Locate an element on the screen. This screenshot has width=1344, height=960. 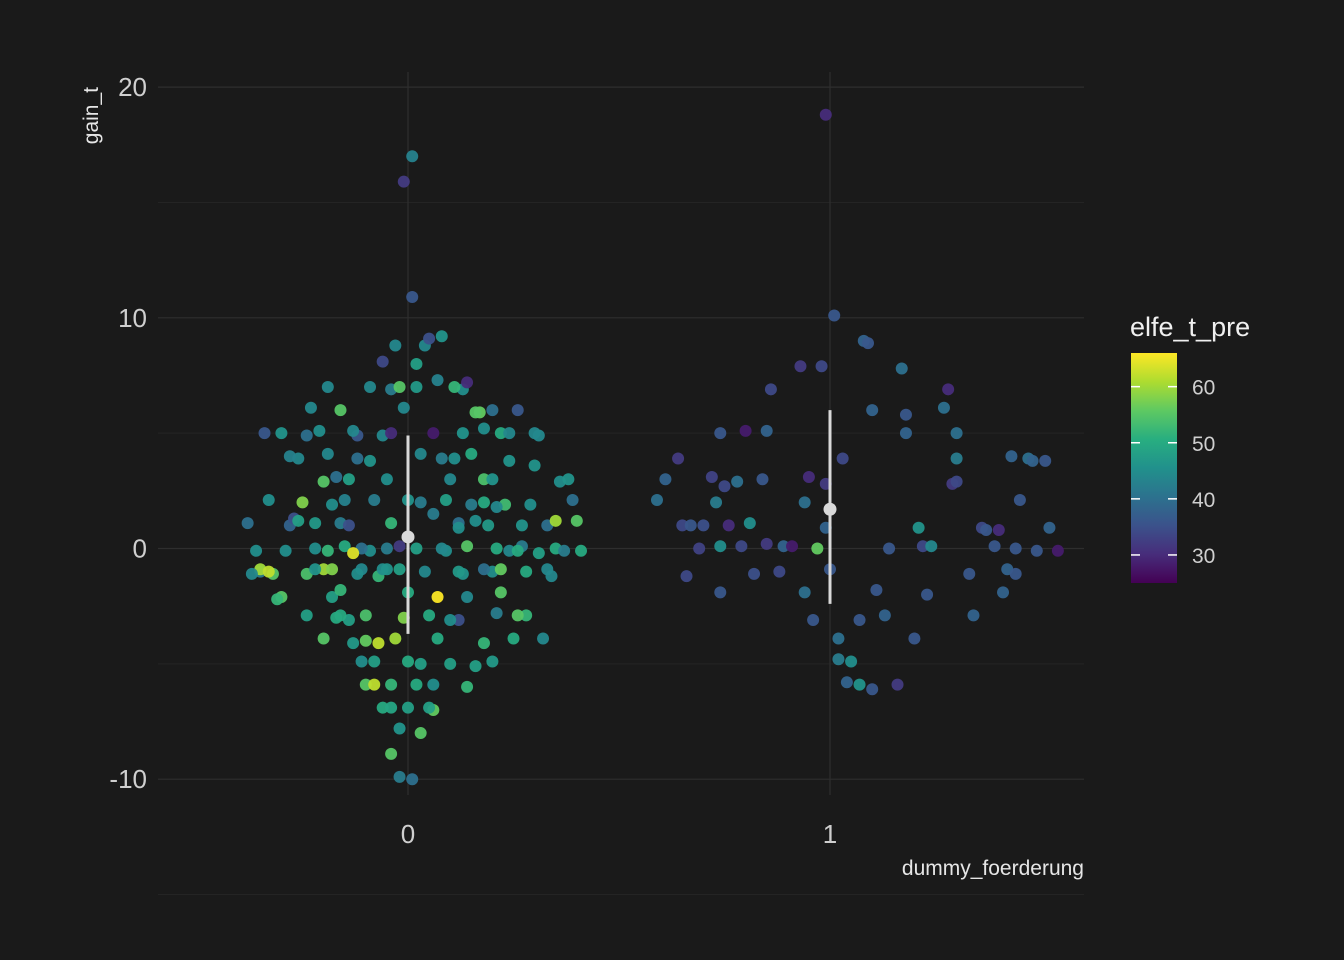
y-tick-label: 20 is located at coordinates (132, 87).